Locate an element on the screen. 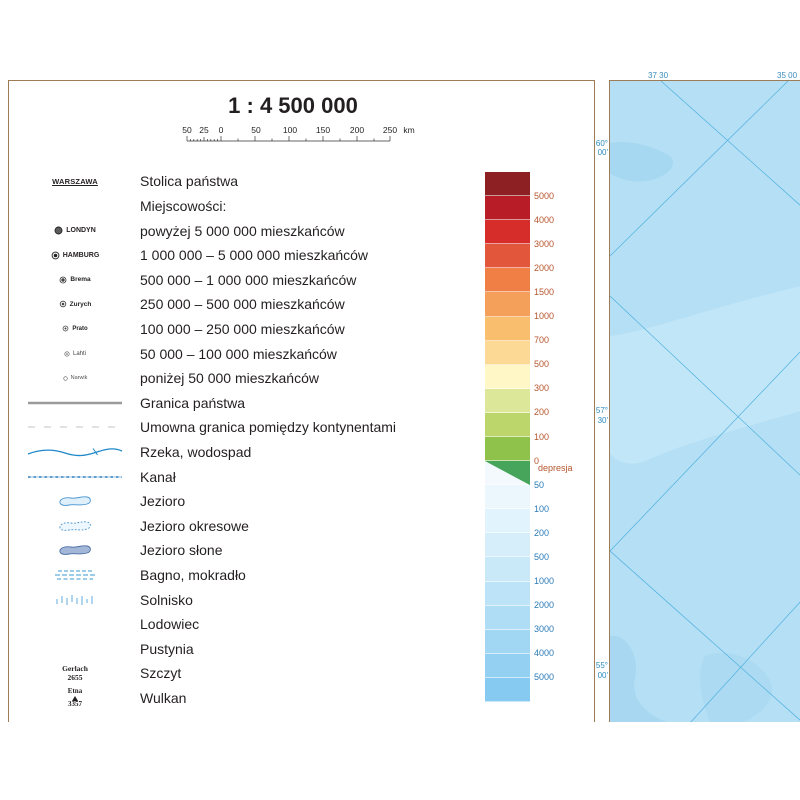  legend-label: Kanał is located at coordinates (158, 476).